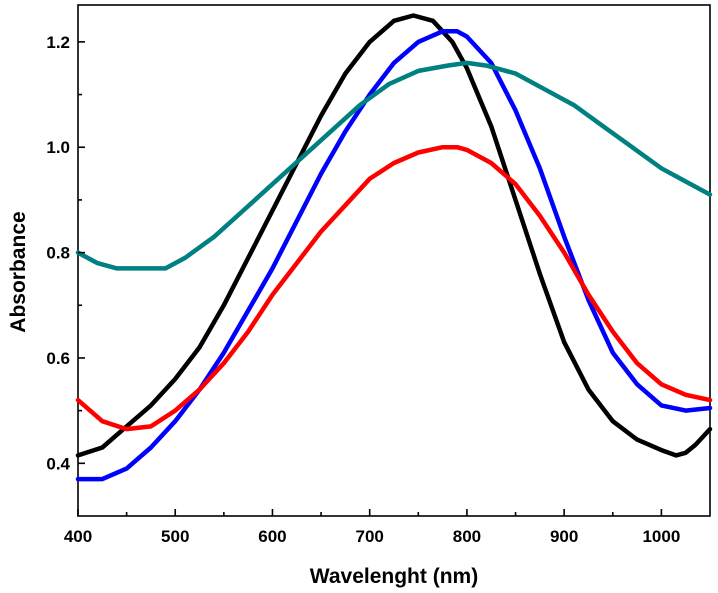 This screenshot has width=718, height=593. Describe the element at coordinates (58, 147) in the screenshot. I see `y-tick-label: 1.0` at that location.